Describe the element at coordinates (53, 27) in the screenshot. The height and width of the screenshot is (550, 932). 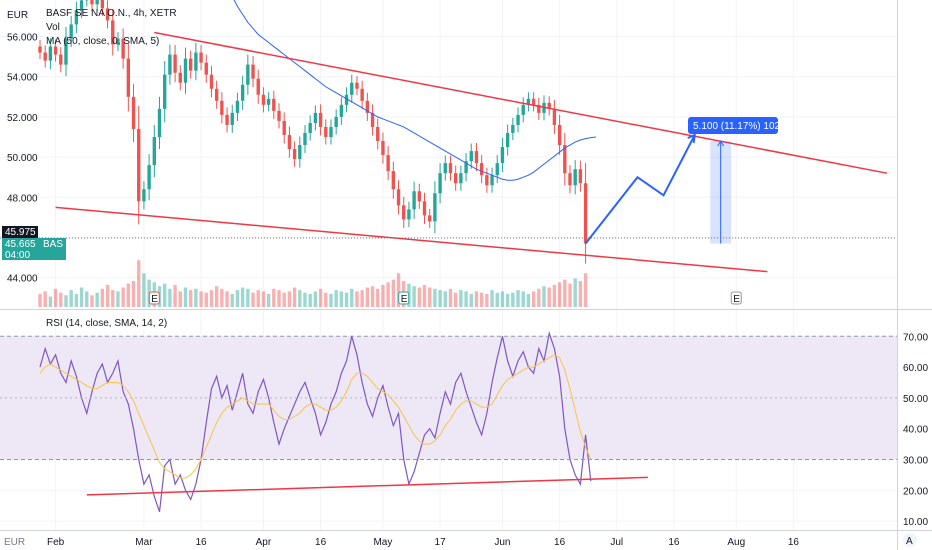
I see `volume-legend: Vol` at that location.